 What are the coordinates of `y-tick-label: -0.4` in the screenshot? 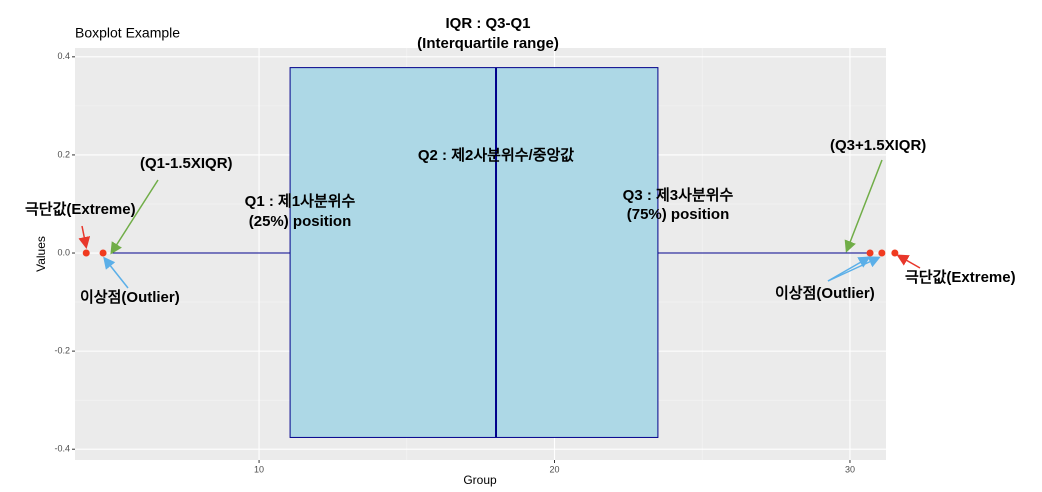 It's located at (62, 449).